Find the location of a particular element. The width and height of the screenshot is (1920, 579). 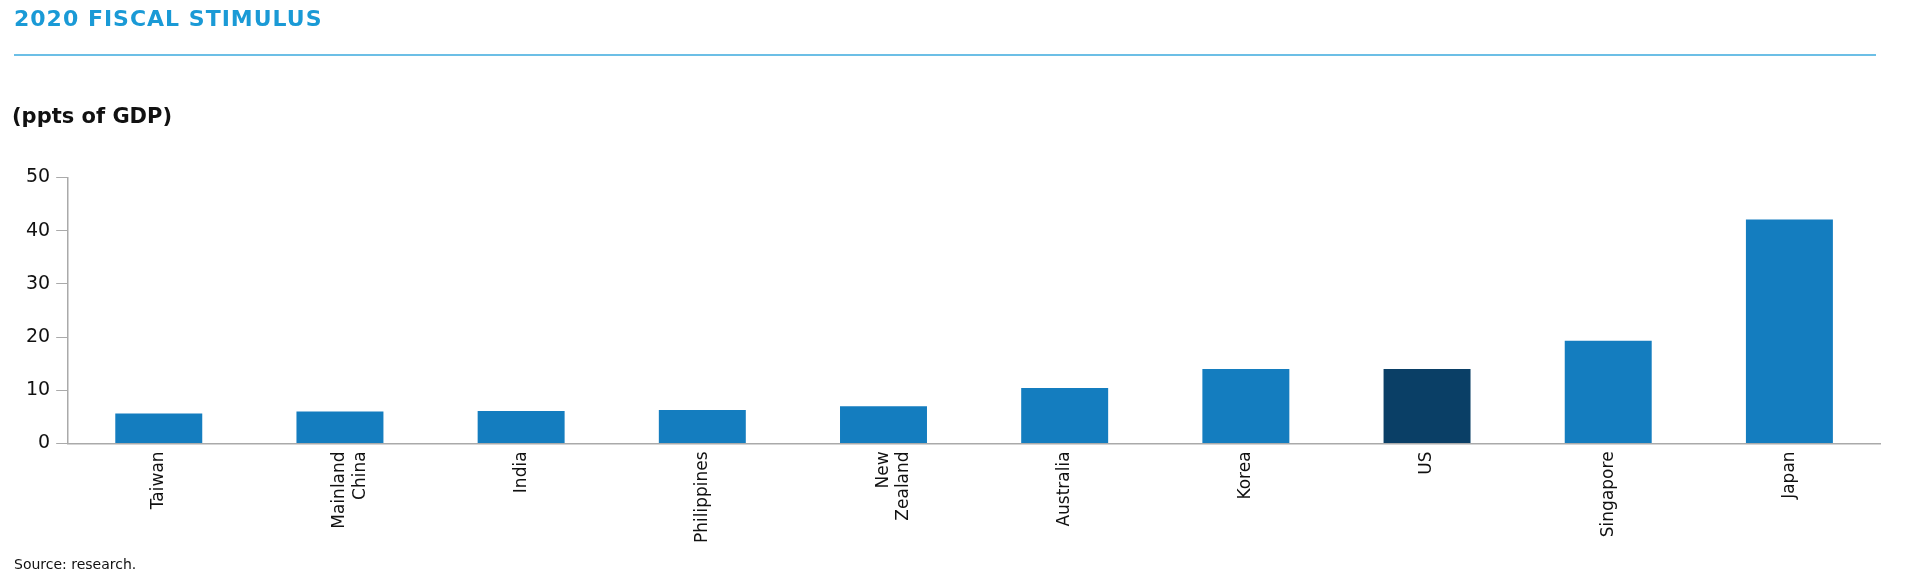

y-tick-label: 20 is located at coordinates (38, 334).